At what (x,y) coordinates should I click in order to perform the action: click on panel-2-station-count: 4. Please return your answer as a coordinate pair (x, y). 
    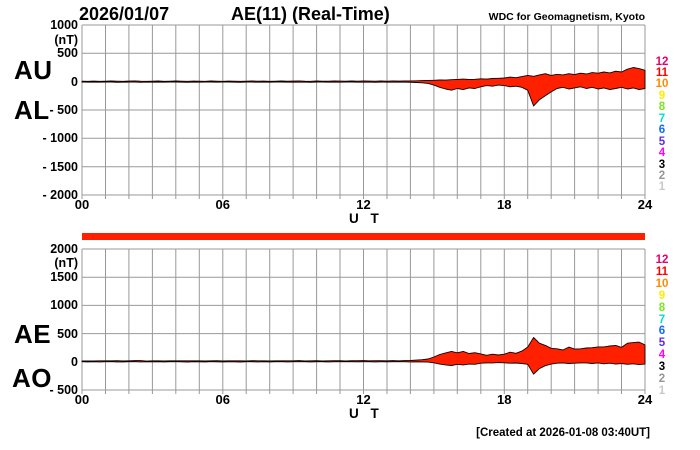
    Looking at the image, I should click on (662, 355).